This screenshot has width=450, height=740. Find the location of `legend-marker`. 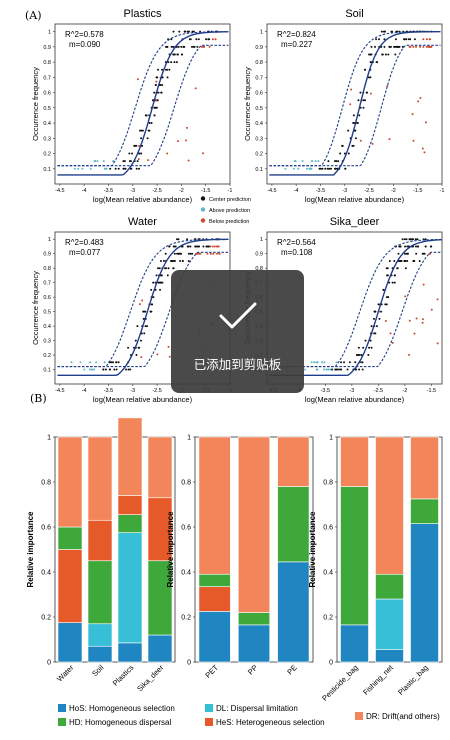

legend-marker is located at coordinates (203, 220).